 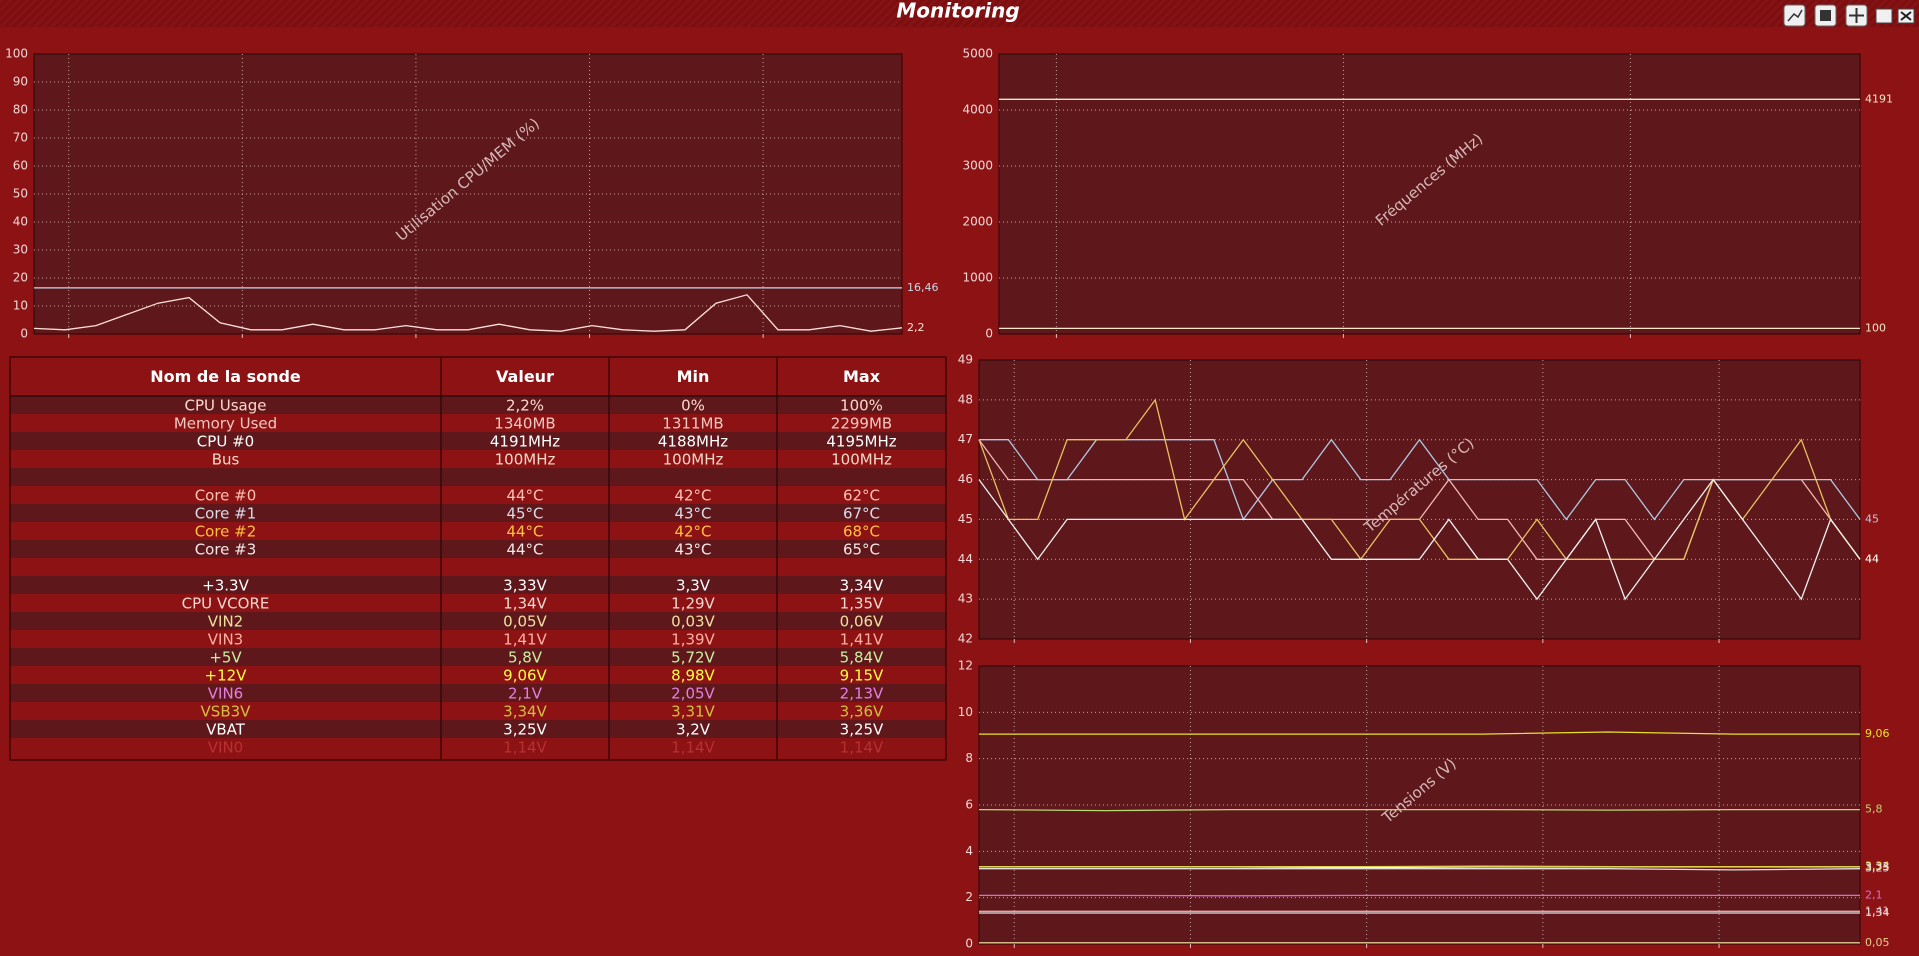 I want to click on cell: 2,2%, so click(x=525, y=406).